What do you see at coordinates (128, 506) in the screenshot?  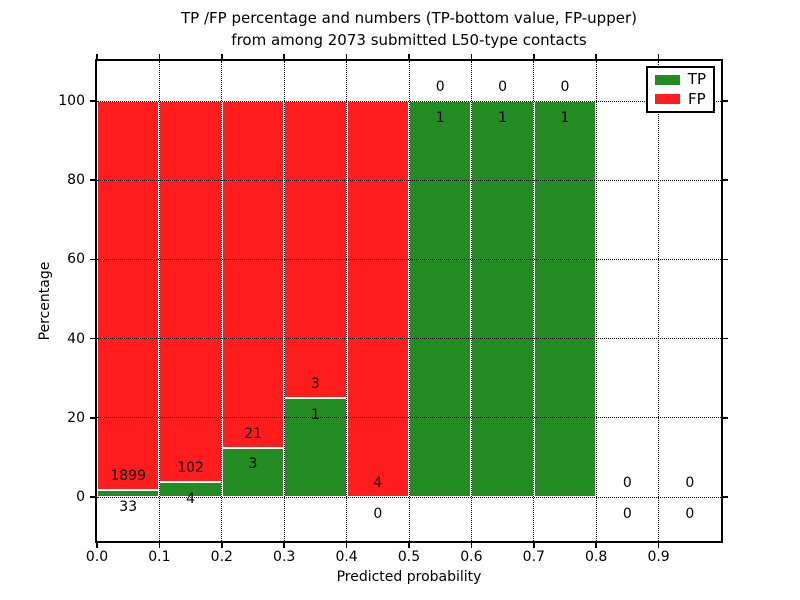 I see `tp-count-label: 33` at bounding box center [128, 506].